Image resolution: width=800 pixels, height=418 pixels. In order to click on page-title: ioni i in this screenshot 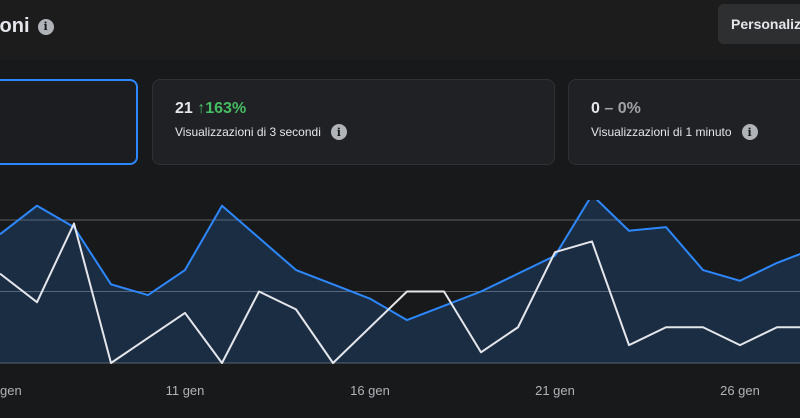, I will do `click(27, 26)`.